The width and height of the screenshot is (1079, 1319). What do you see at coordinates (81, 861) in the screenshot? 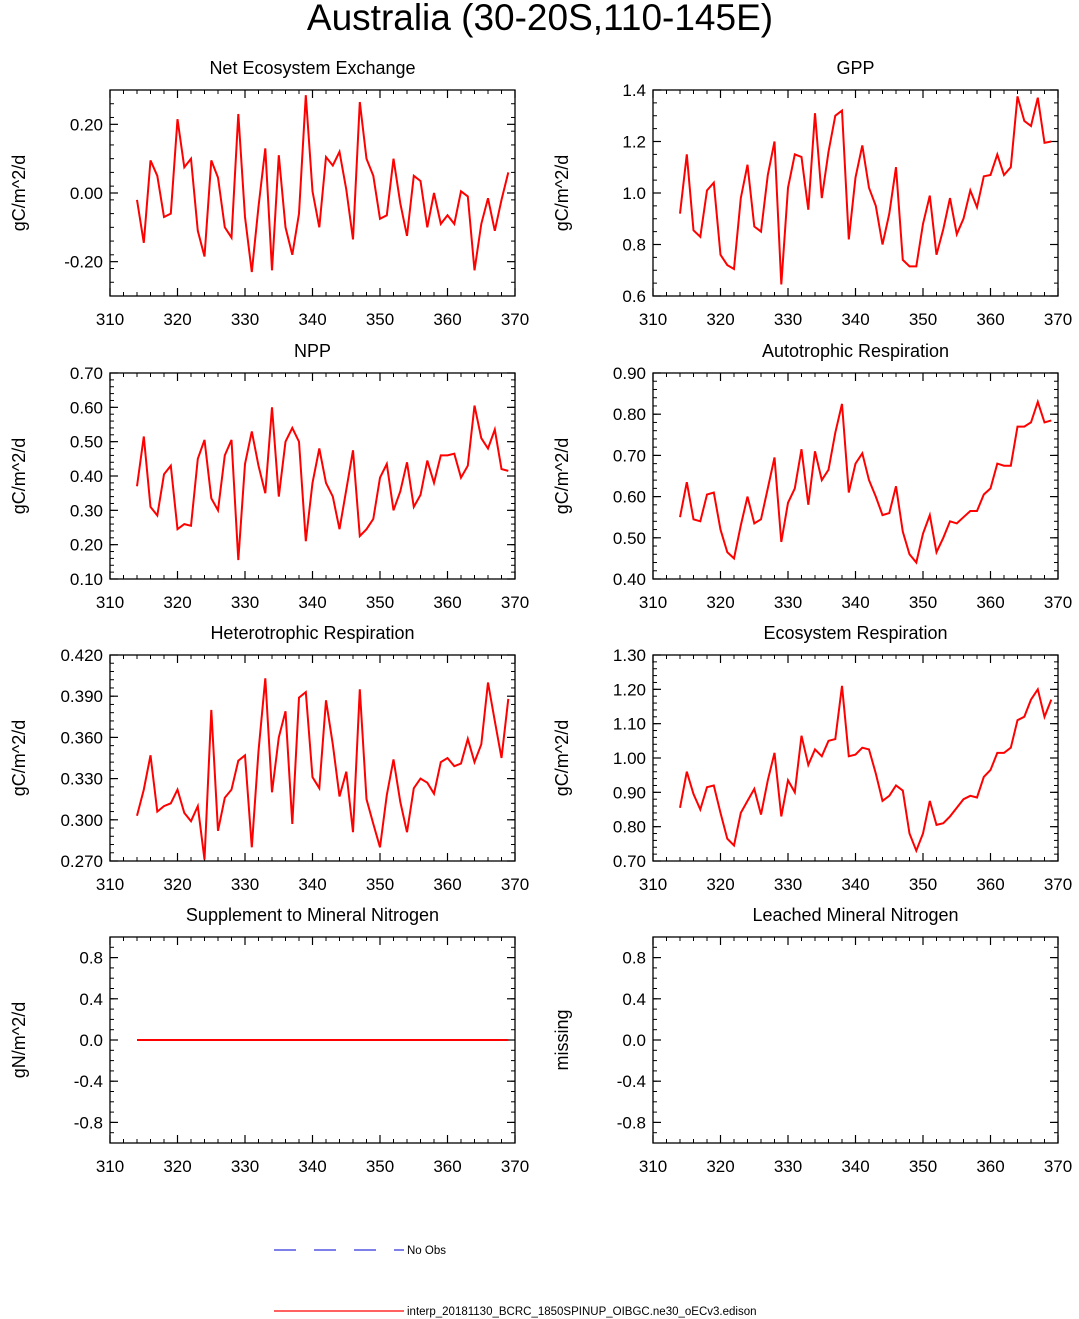
I see `y-tick-label: 0.270` at bounding box center [81, 861].